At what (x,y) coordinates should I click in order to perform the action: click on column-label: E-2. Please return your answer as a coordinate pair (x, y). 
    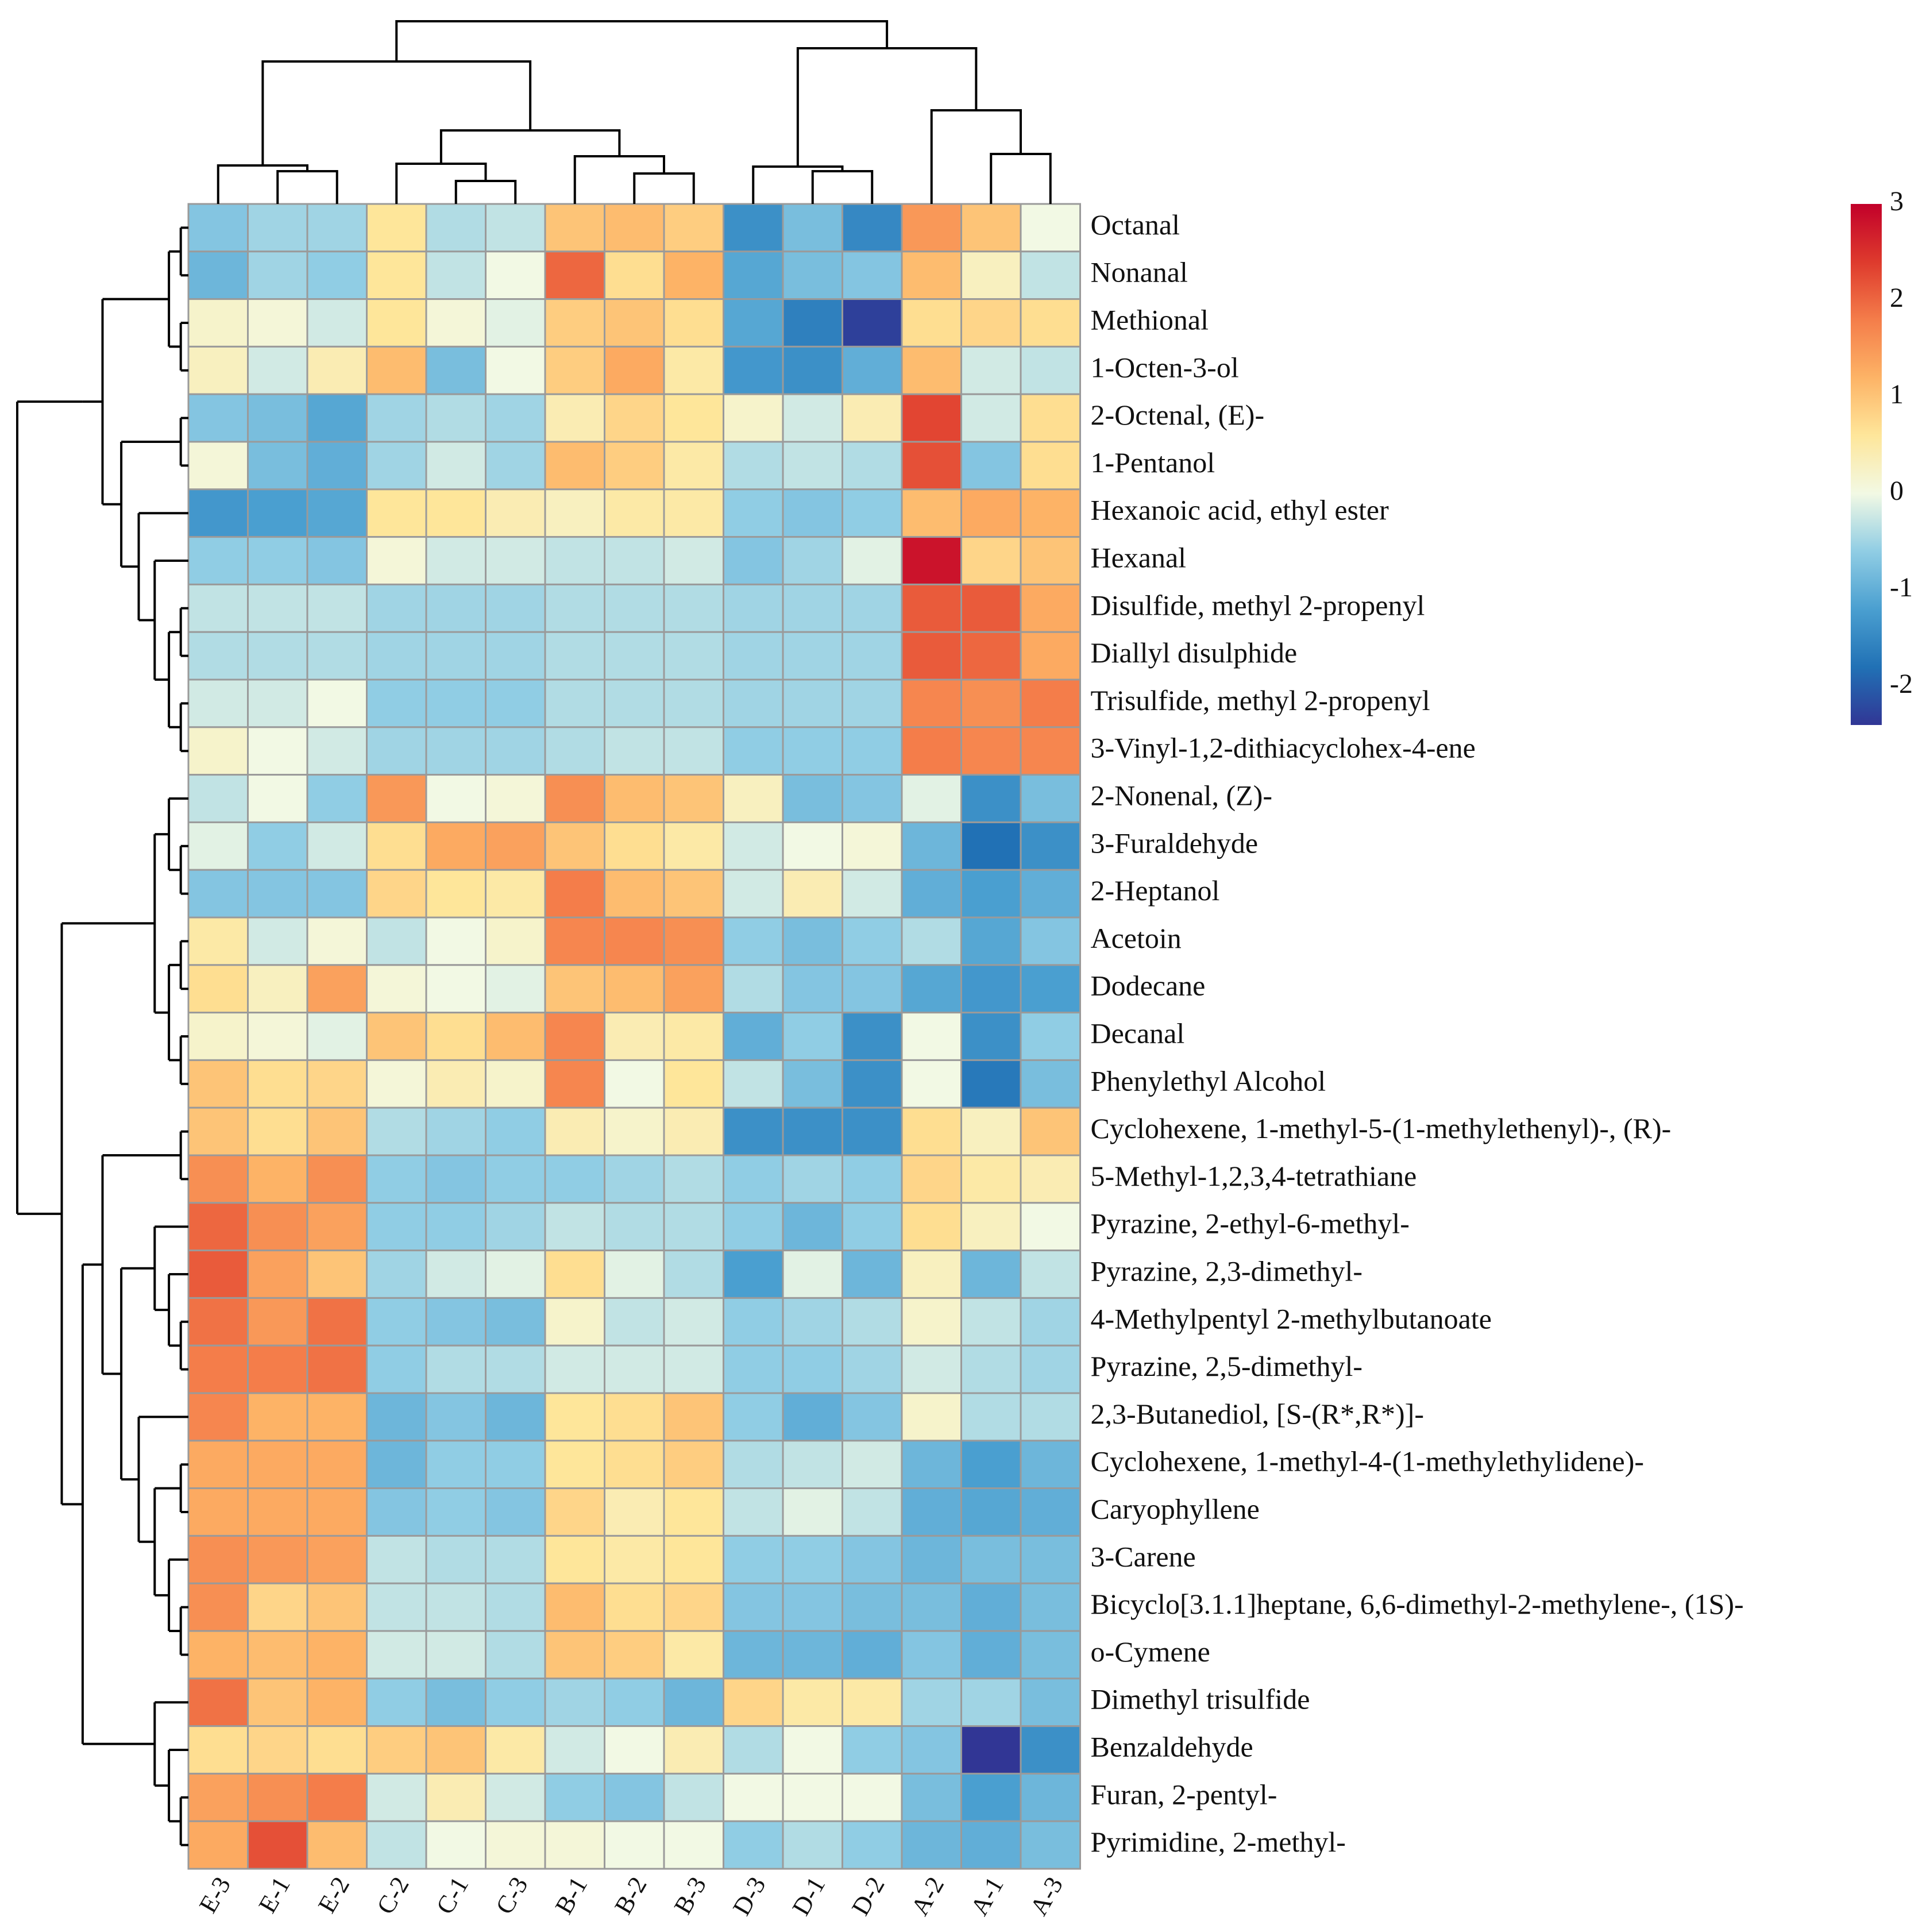
    Looking at the image, I should click on (333, 1895).